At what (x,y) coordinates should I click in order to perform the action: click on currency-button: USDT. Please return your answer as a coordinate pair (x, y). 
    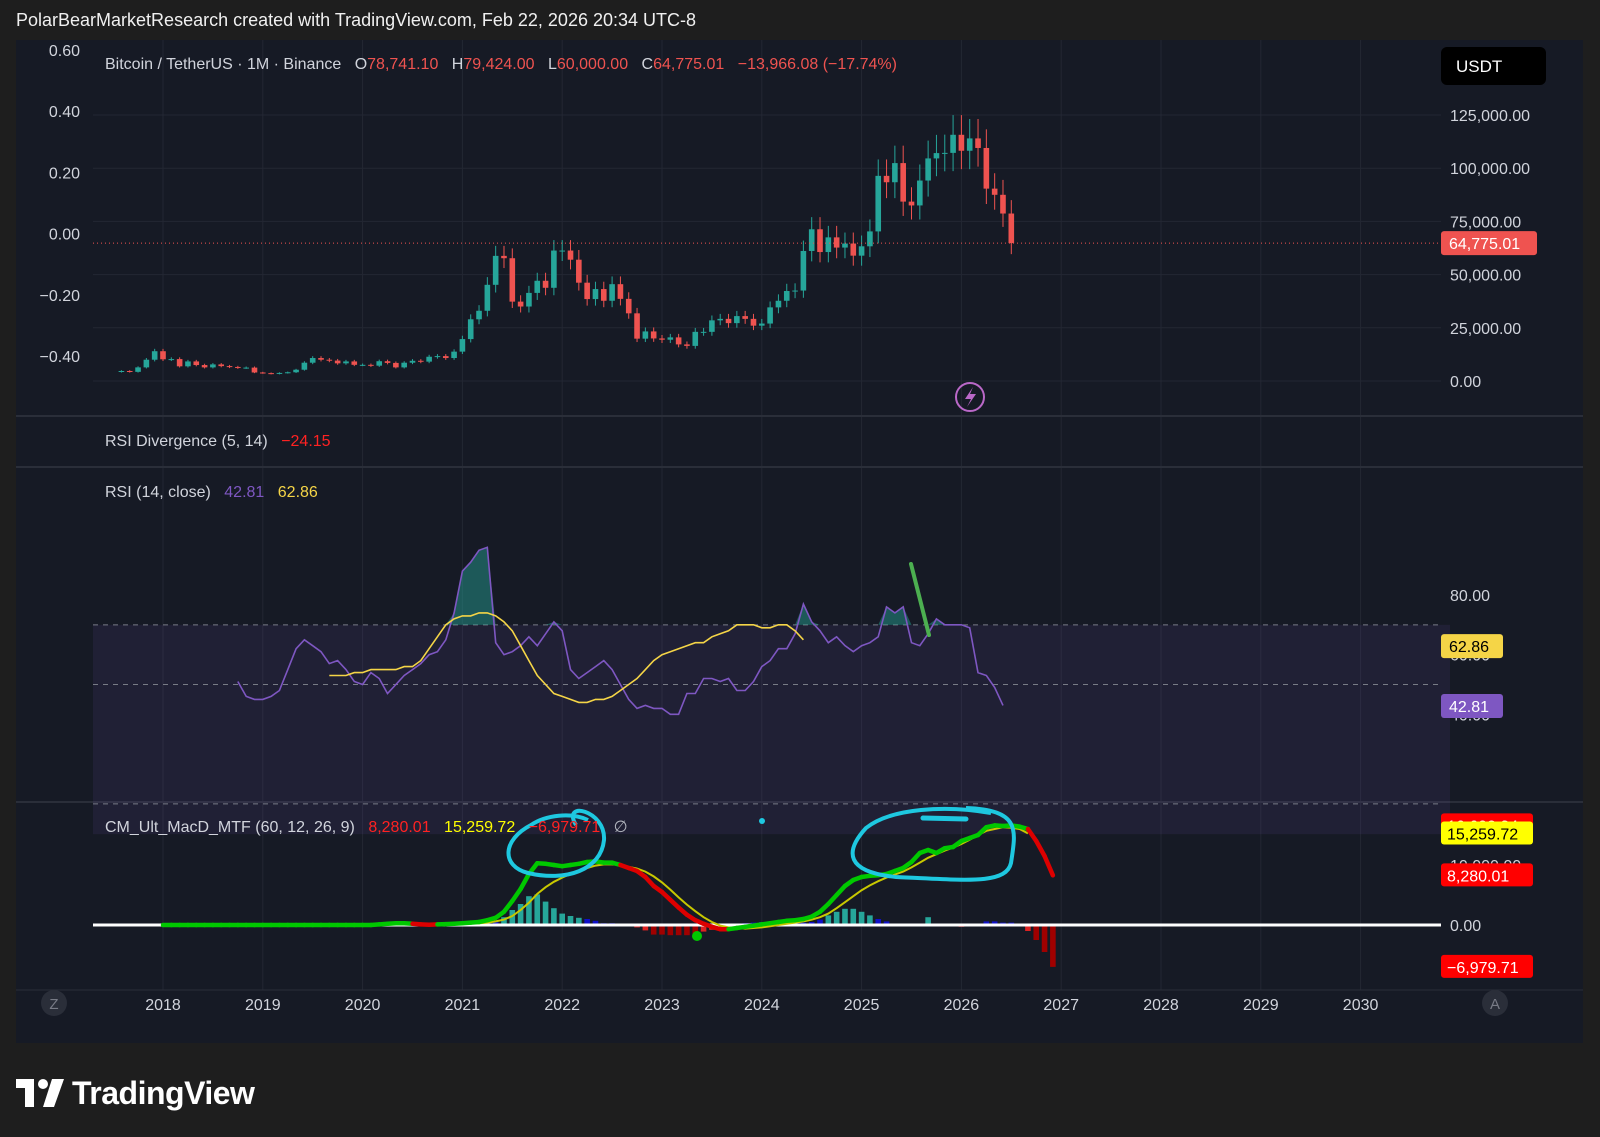
    Looking at the image, I should click on (1493, 66).